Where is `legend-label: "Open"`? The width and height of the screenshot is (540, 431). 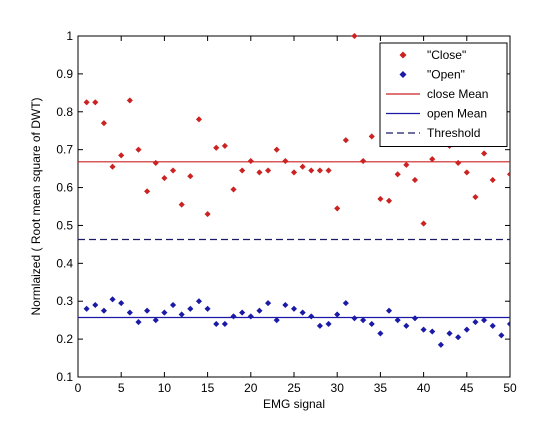 legend-label: "Open" is located at coordinates (446, 75).